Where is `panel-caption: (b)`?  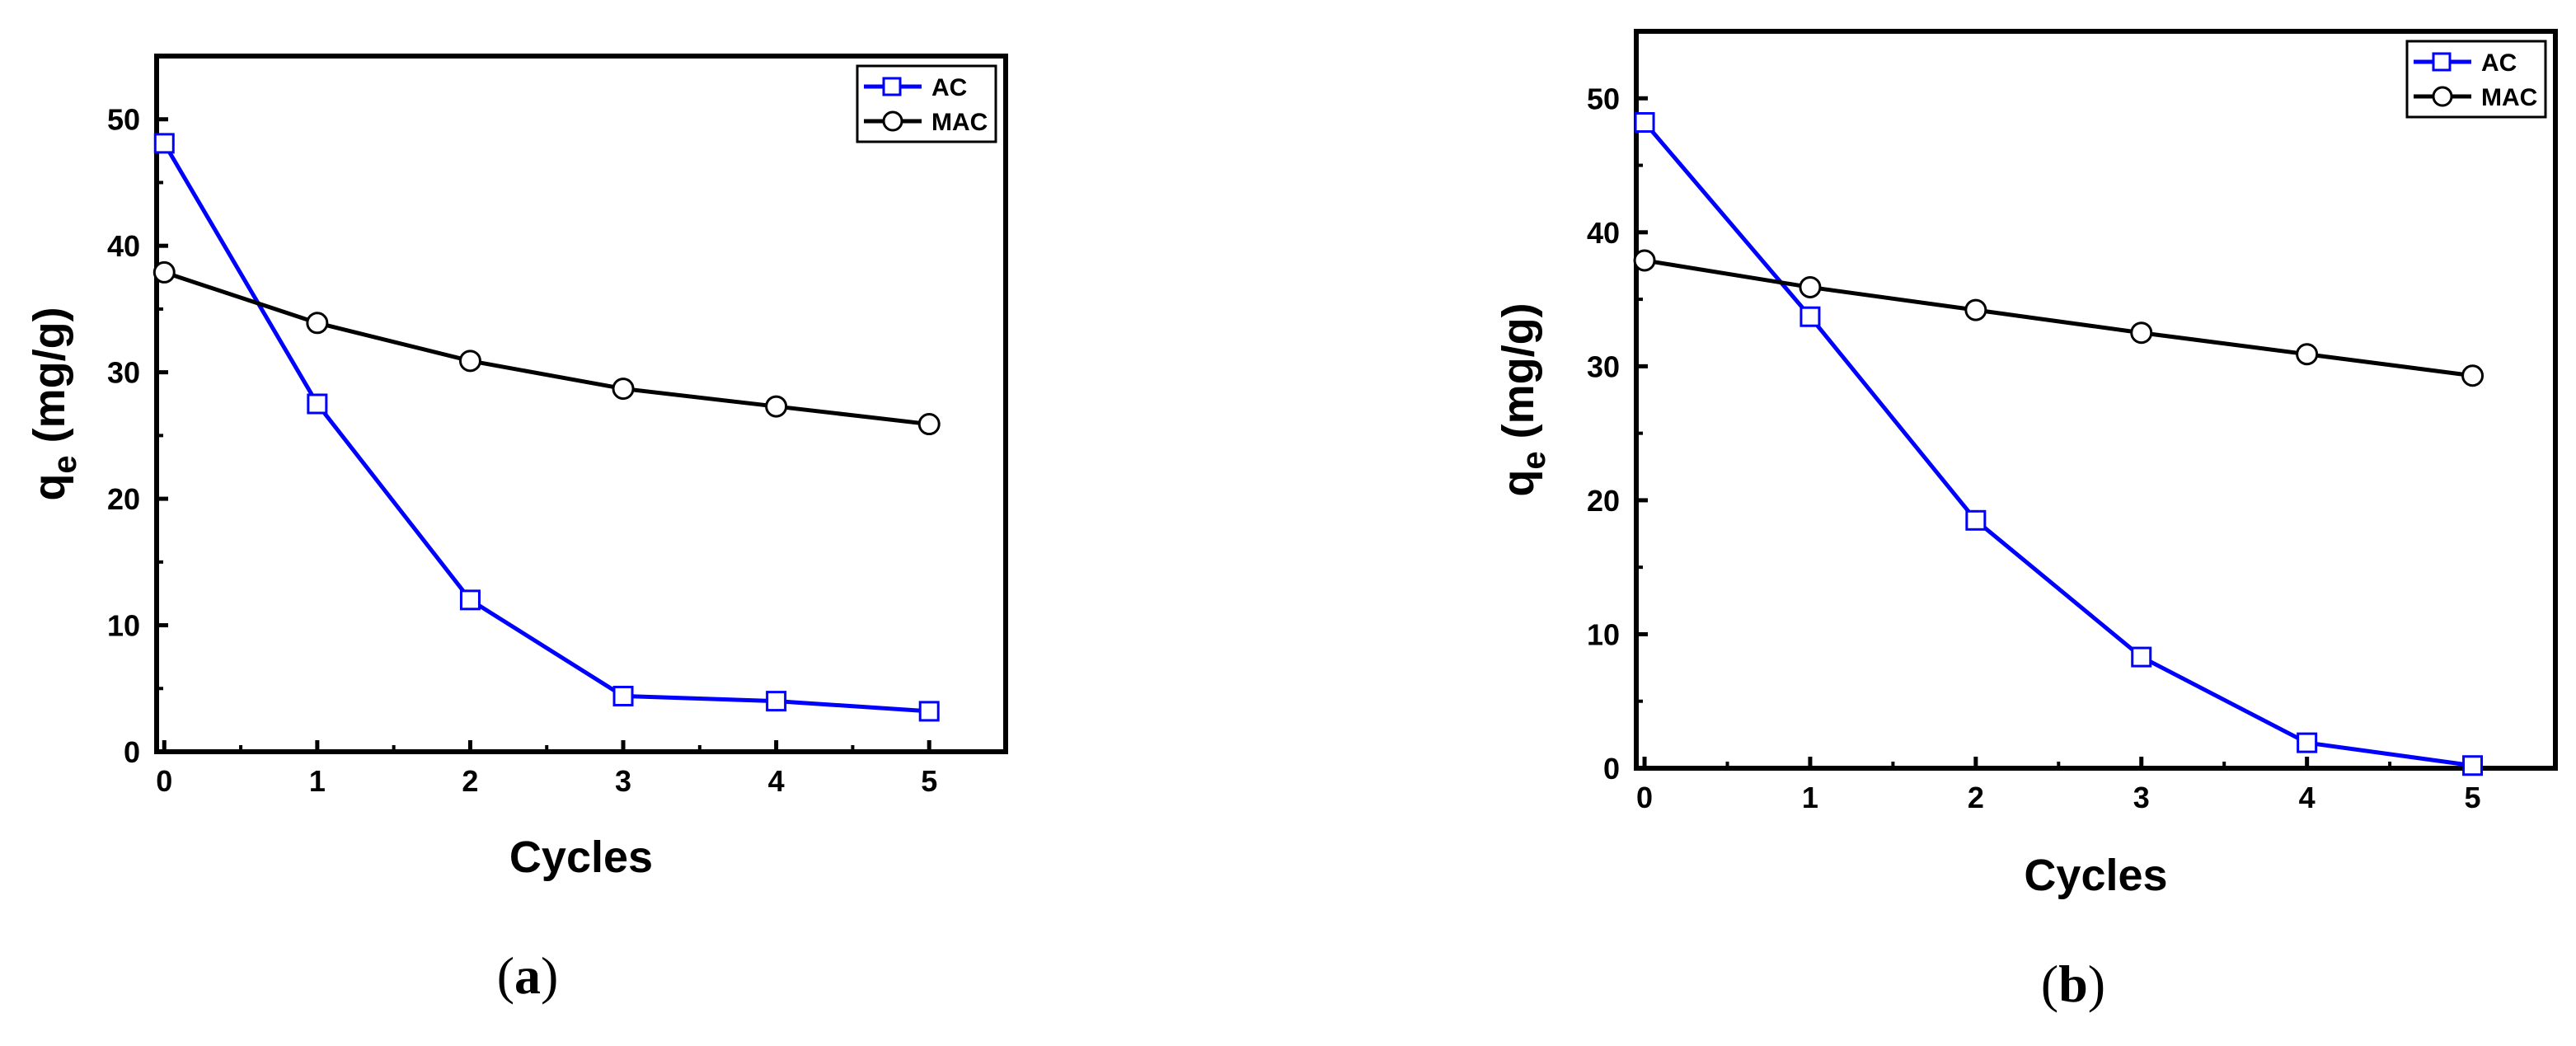
panel-caption: (b) is located at coordinates (2073, 984).